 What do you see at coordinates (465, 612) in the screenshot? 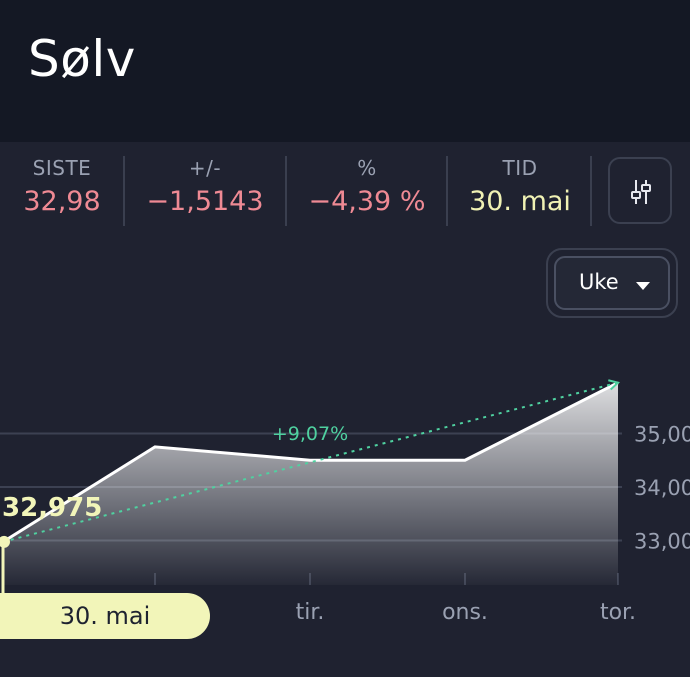
I see `x-tick-label: ons.` at bounding box center [465, 612].